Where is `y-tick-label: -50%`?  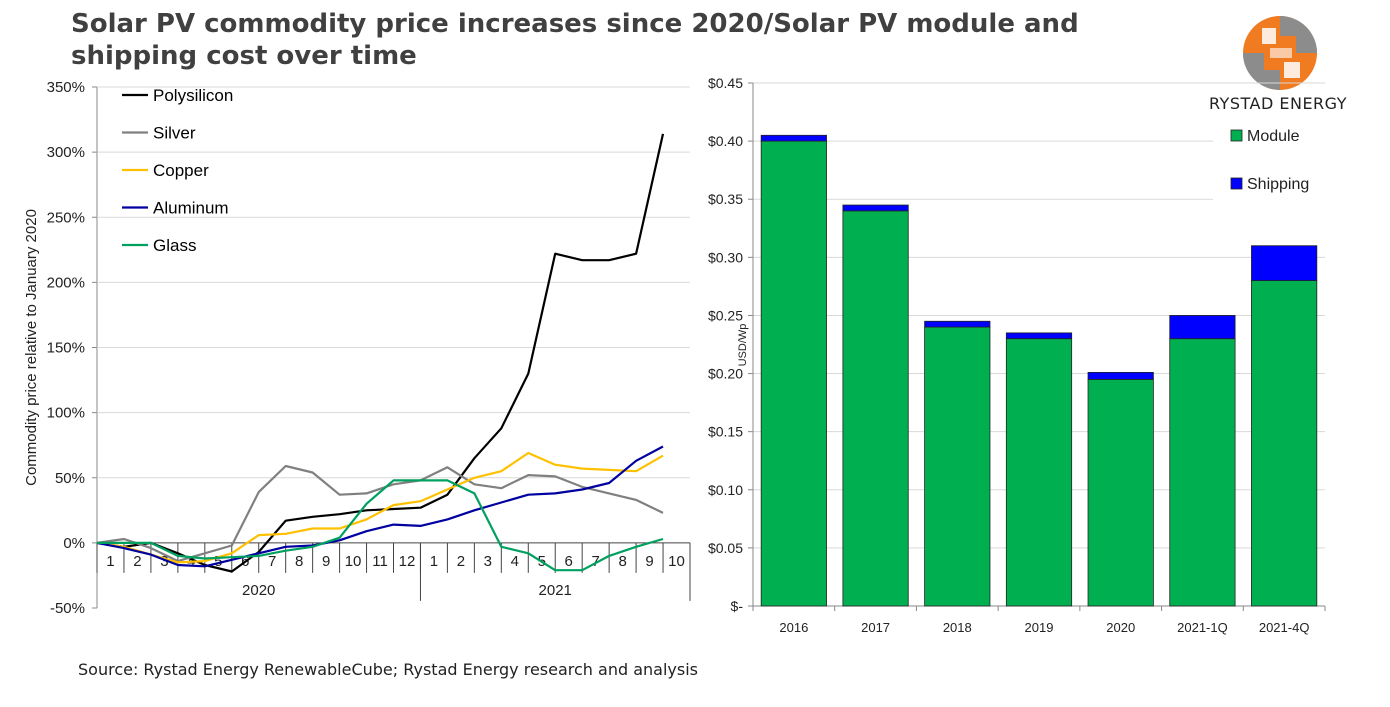
y-tick-label: -50% is located at coordinates (67, 608).